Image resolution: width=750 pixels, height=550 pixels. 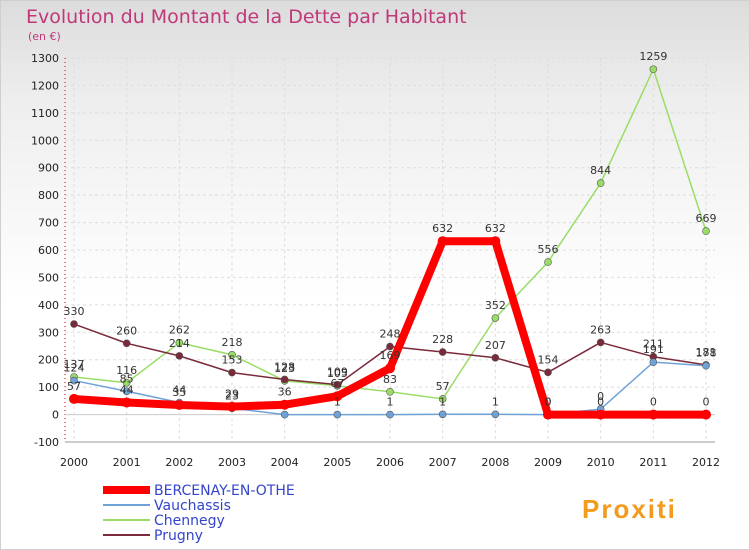 I want to click on y-tick-label: 1200, so click(x=45, y=85).